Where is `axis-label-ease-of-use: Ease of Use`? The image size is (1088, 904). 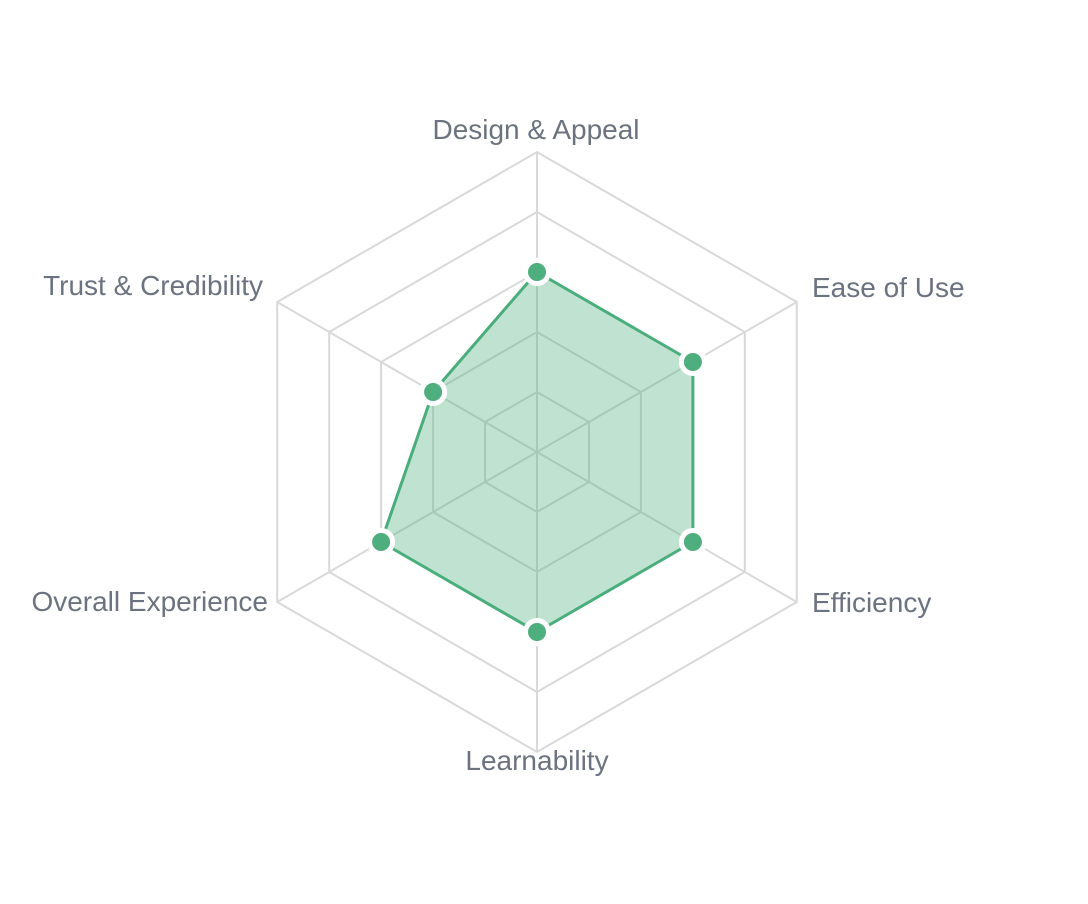 axis-label-ease-of-use: Ease of Use is located at coordinates (888, 287).